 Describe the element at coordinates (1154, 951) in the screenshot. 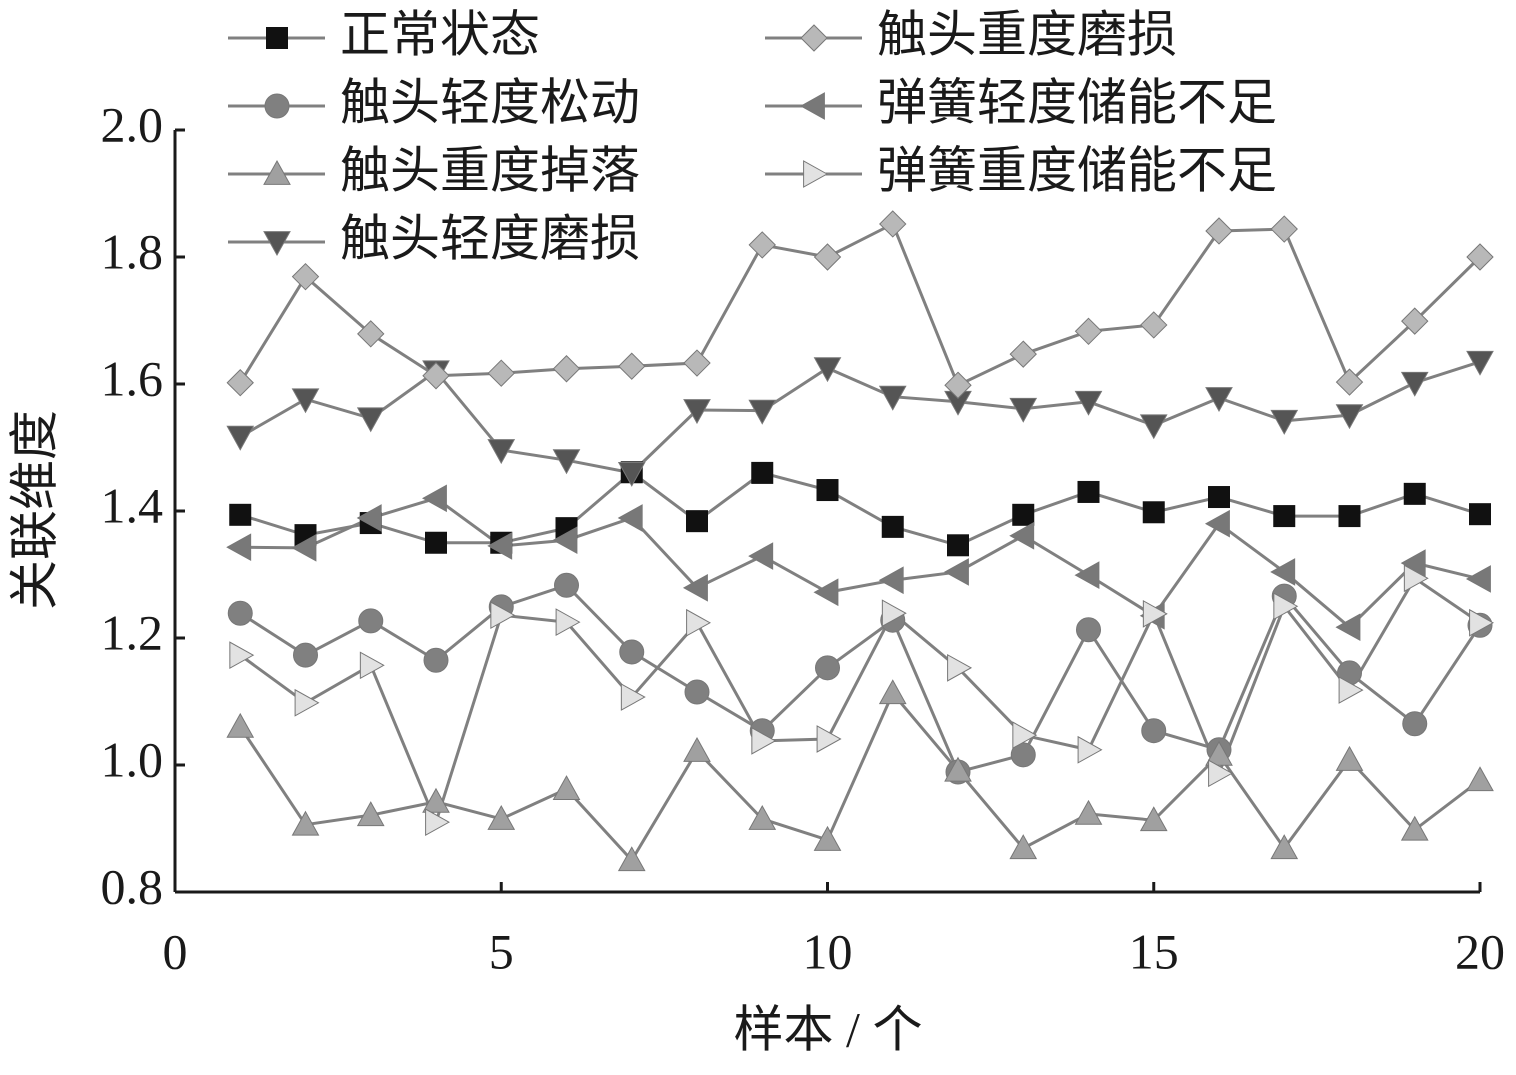

I see `x-tick-label: 15` at that location.